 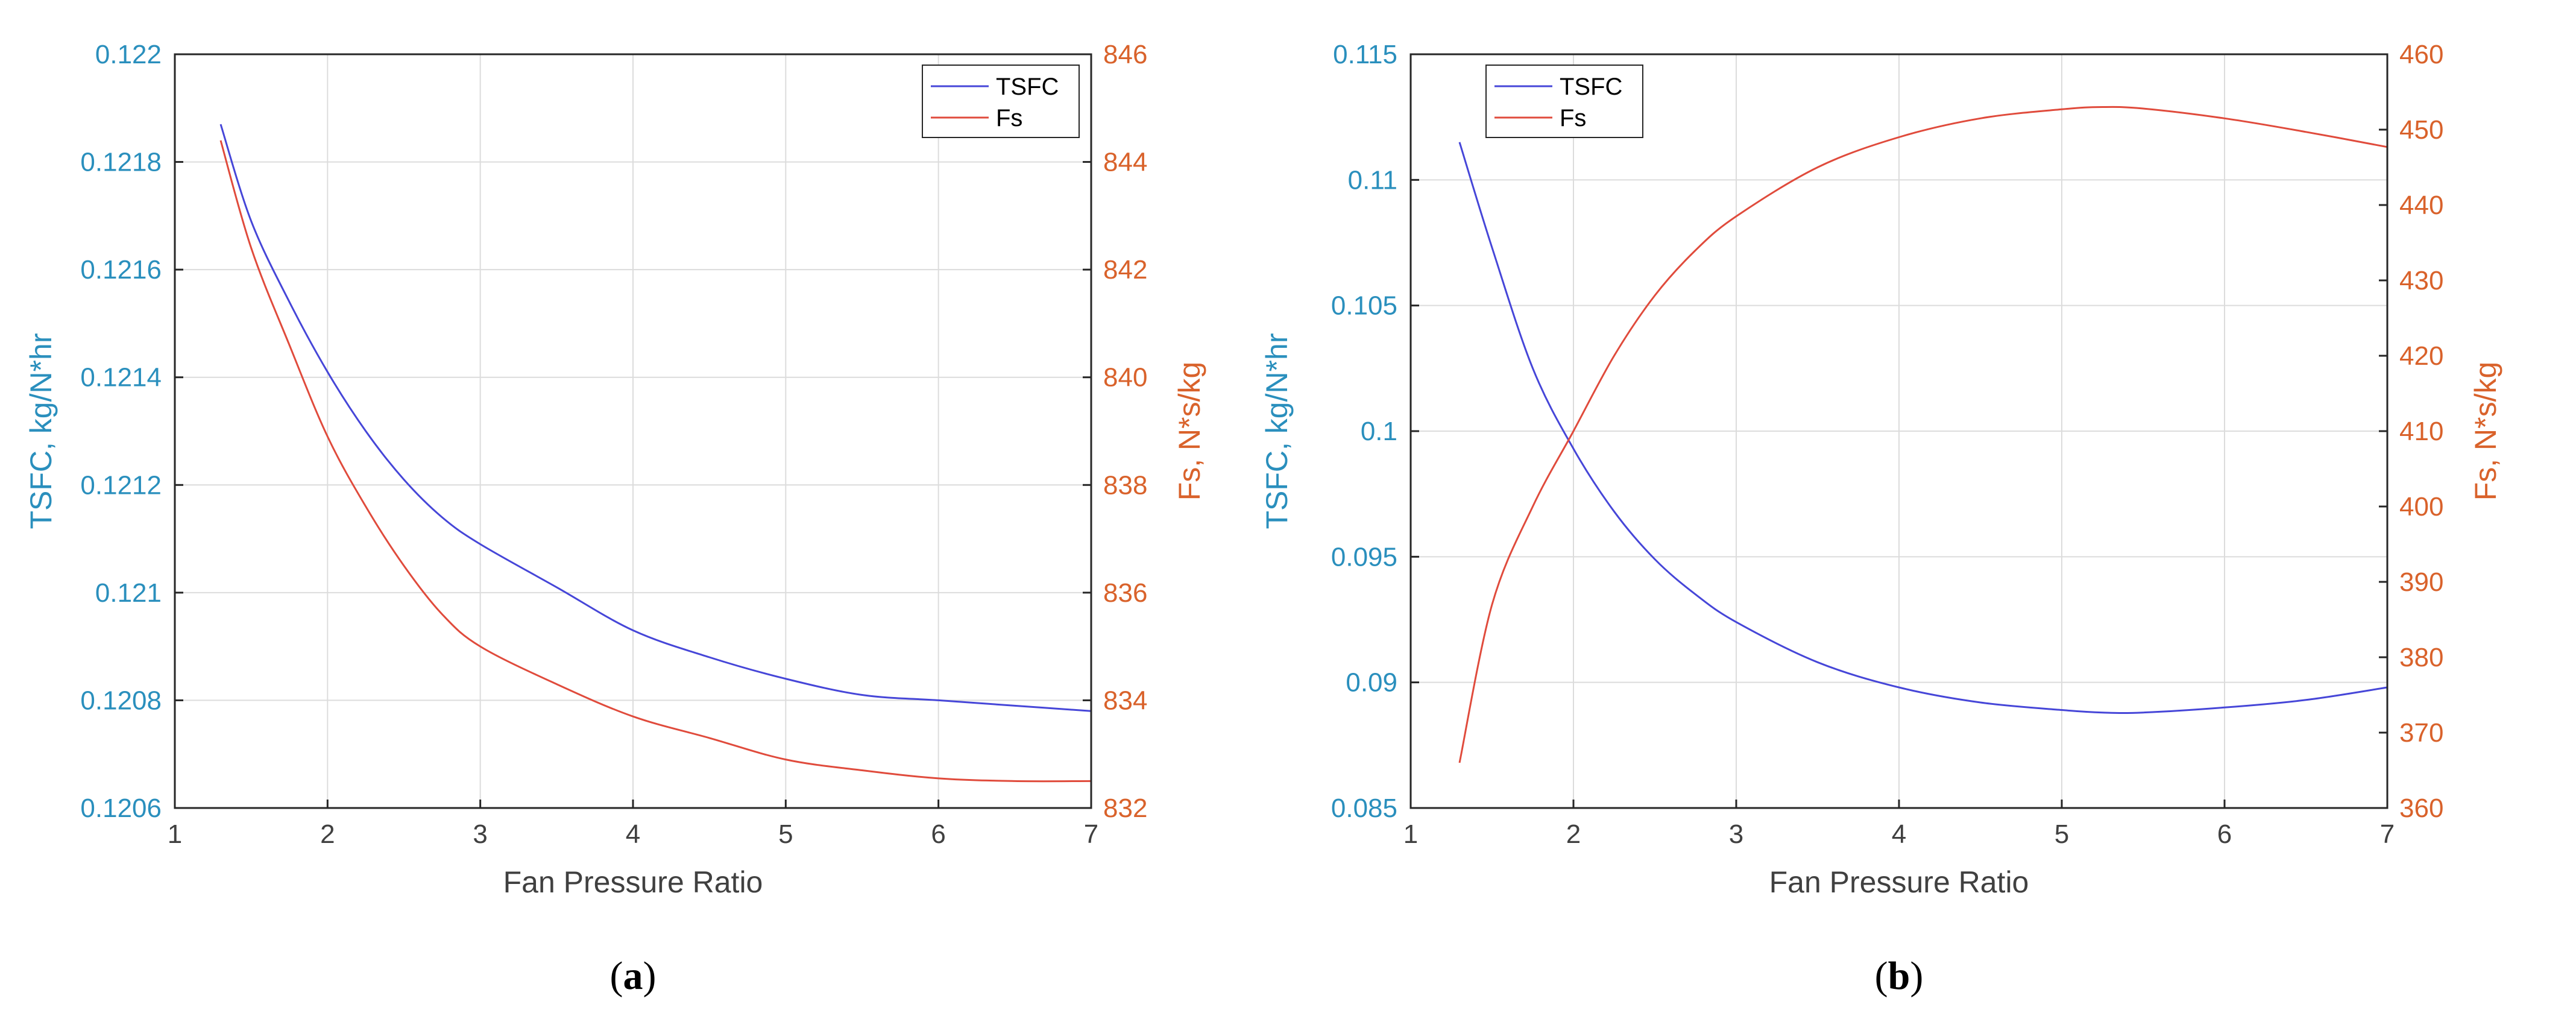 I want to click on right-tick-label-380: 380, so click(x=2421, y=657).